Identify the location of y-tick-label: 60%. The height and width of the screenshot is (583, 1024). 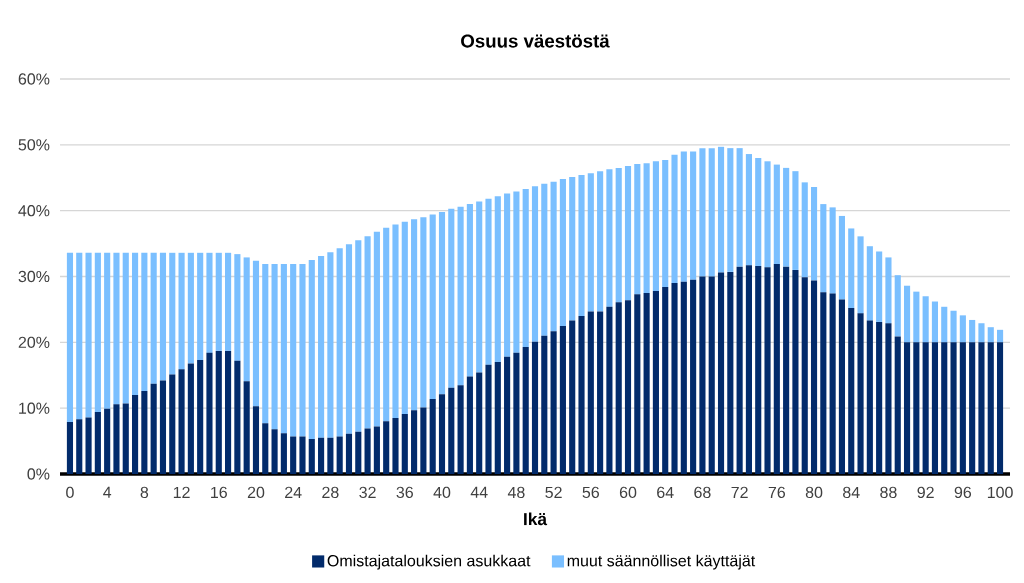
(34, 79).